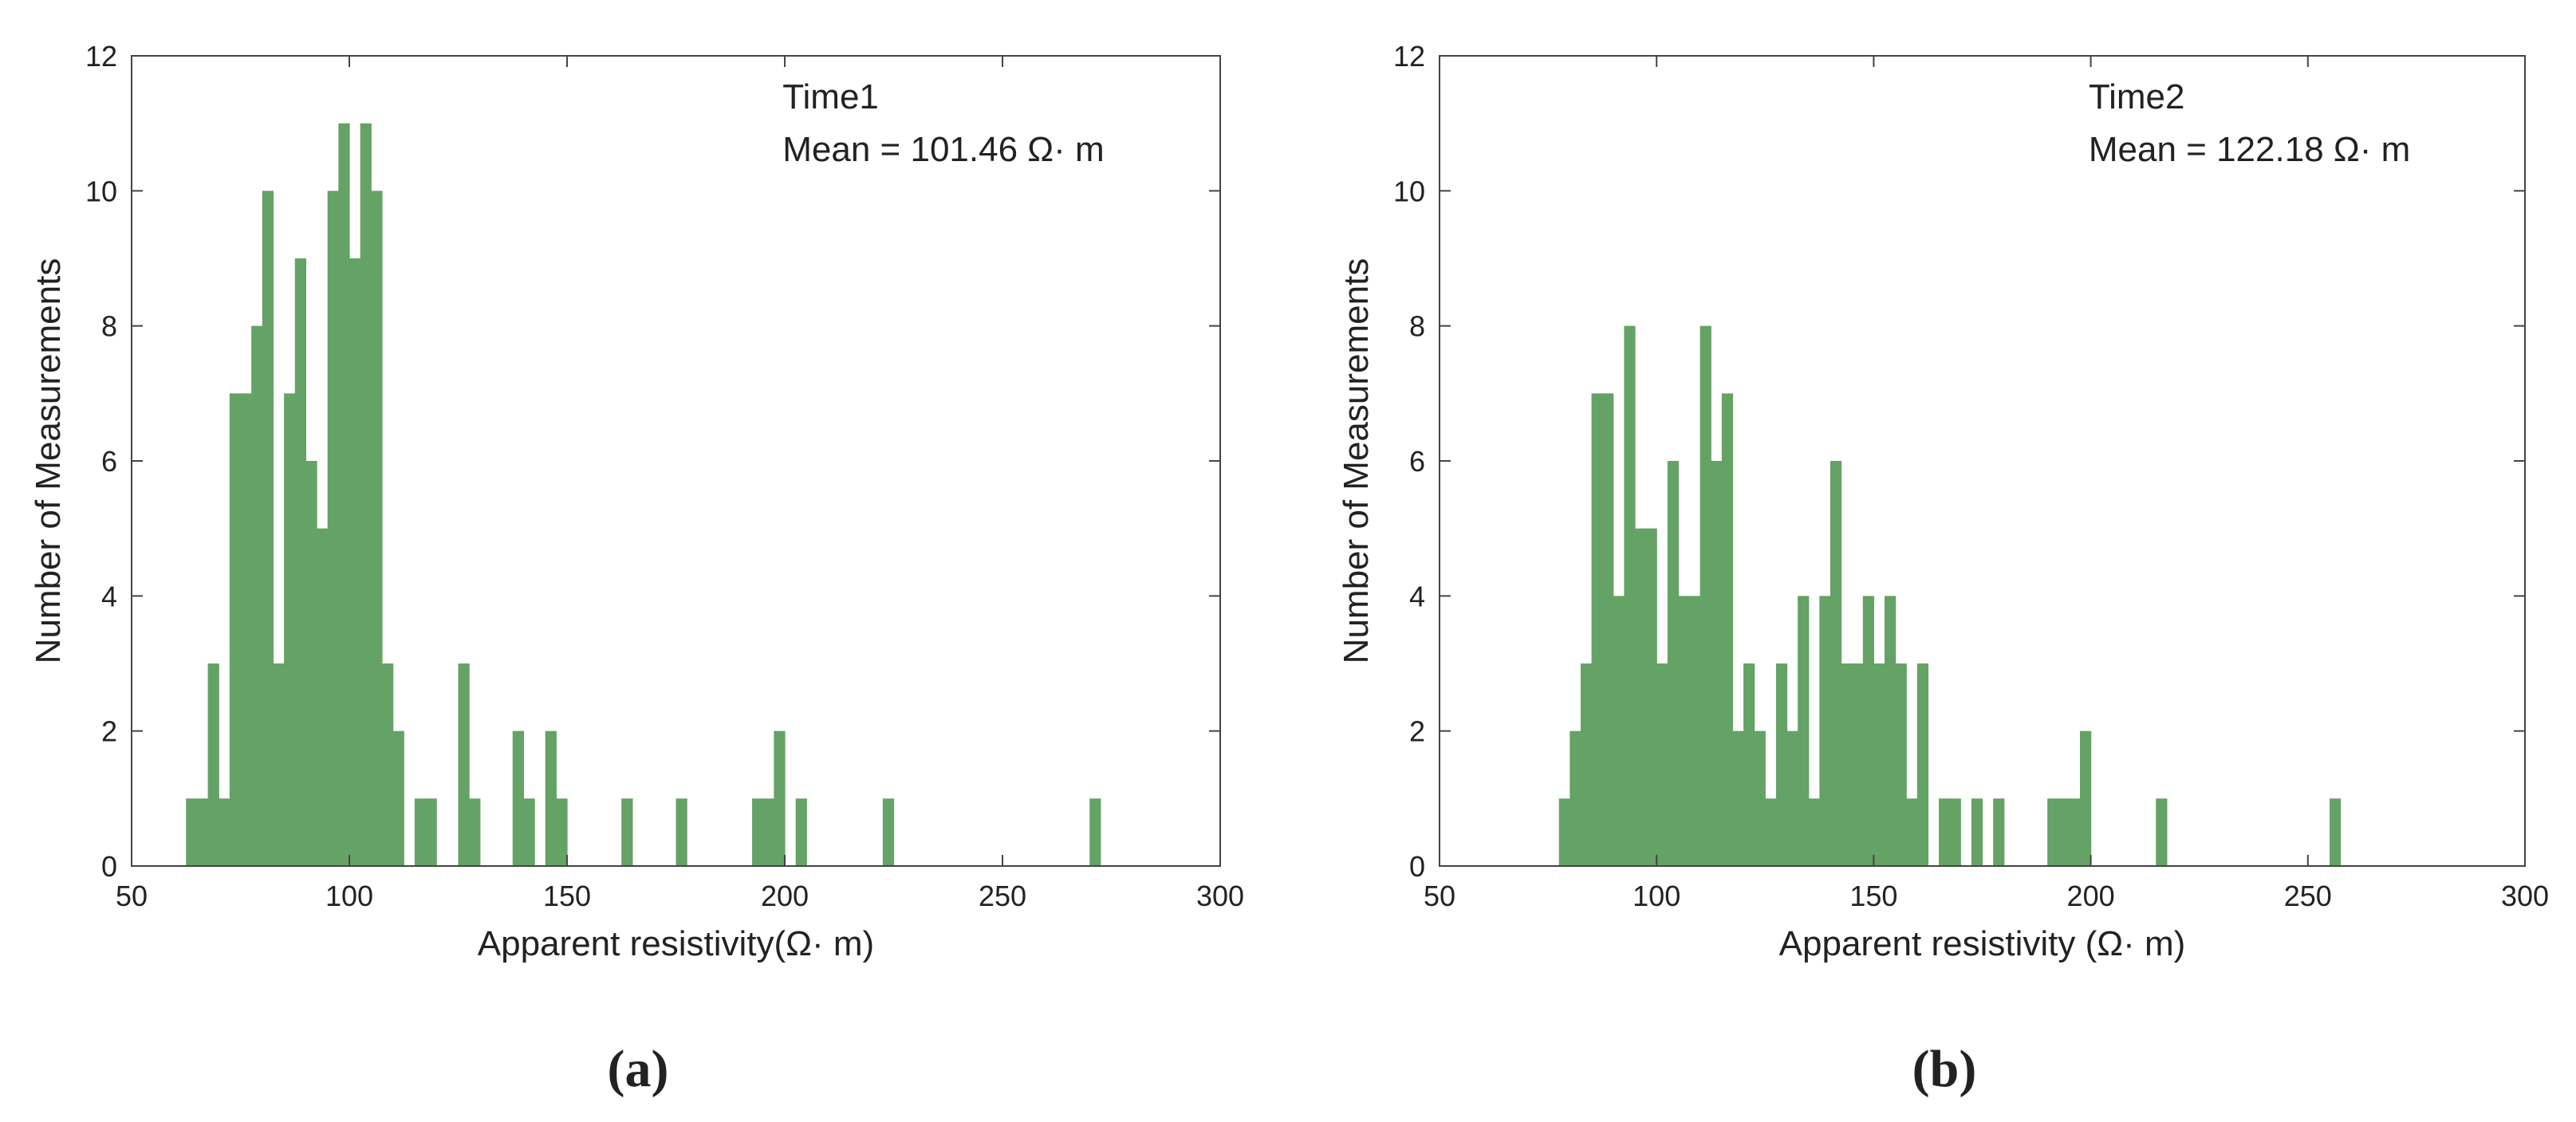 The width and height of the screenshot is (2576, 1122). Describe the element at coordinates (2137, 96) in the screenshot. I see `annotation-title: Time2` at that location.